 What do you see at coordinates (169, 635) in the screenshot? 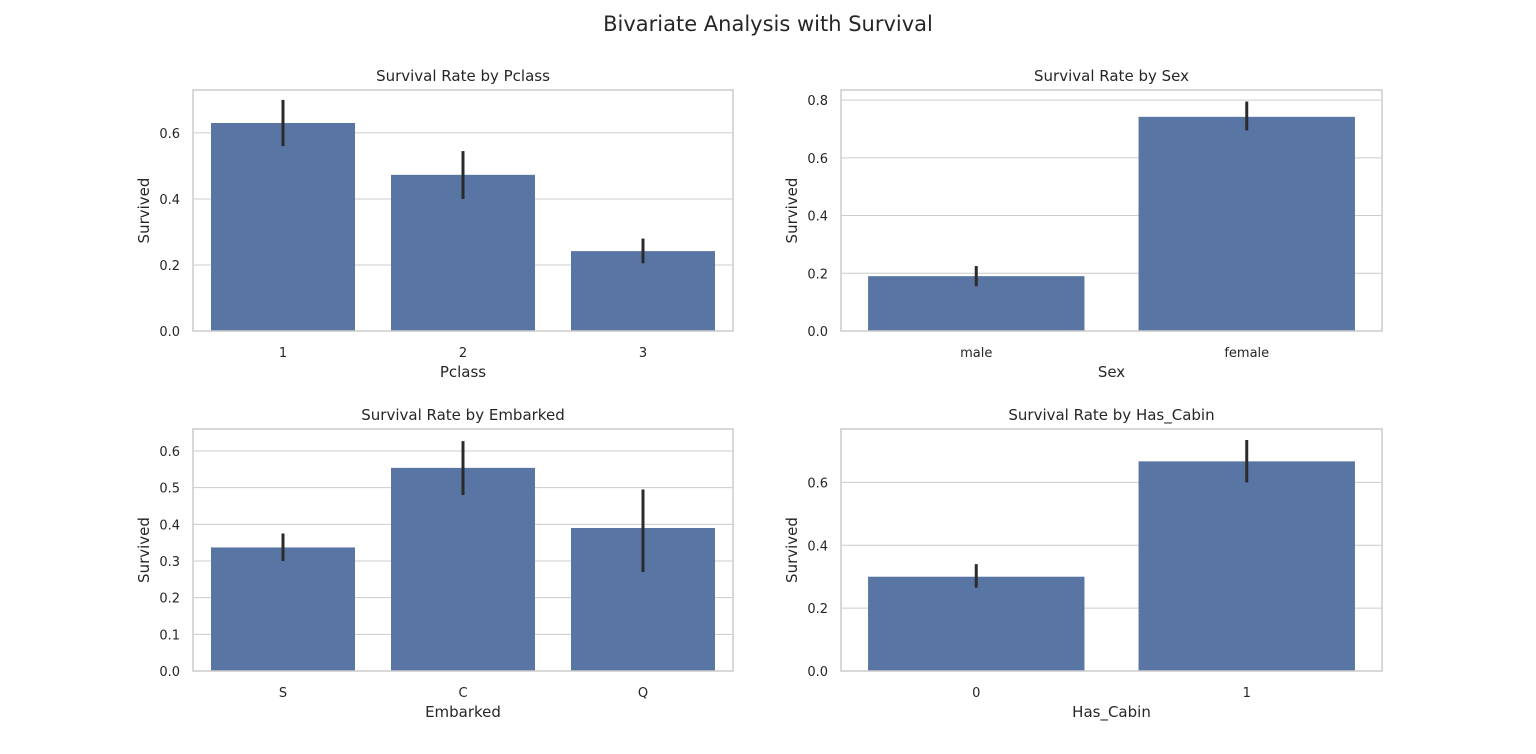
I see `embarked-ytick-label: 0.1` at bounding box center [169, 635].